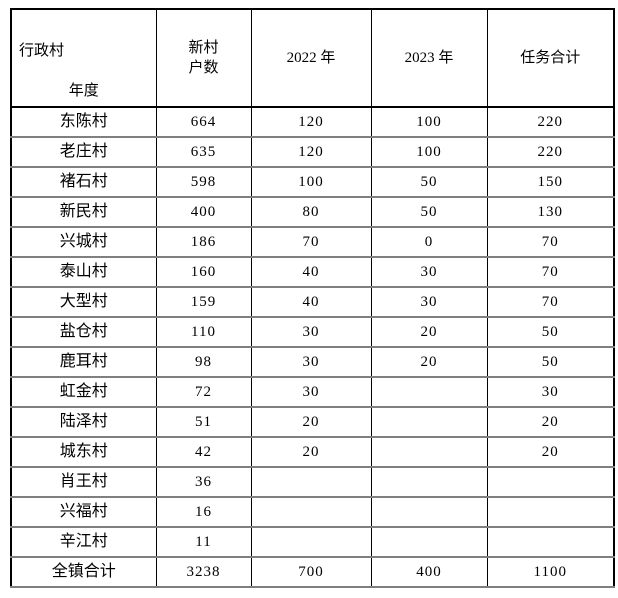  I want to click on cell-households: 598, so click(203, 182).